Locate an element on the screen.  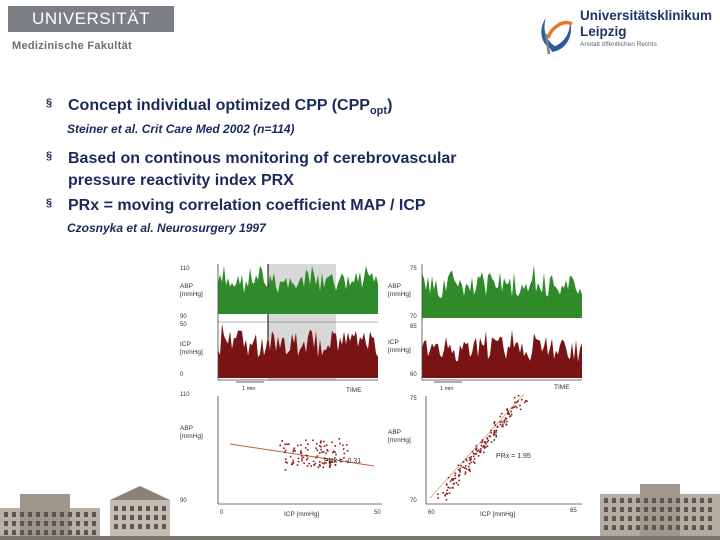
ytick: 110 is located at coordinates (185, 395).